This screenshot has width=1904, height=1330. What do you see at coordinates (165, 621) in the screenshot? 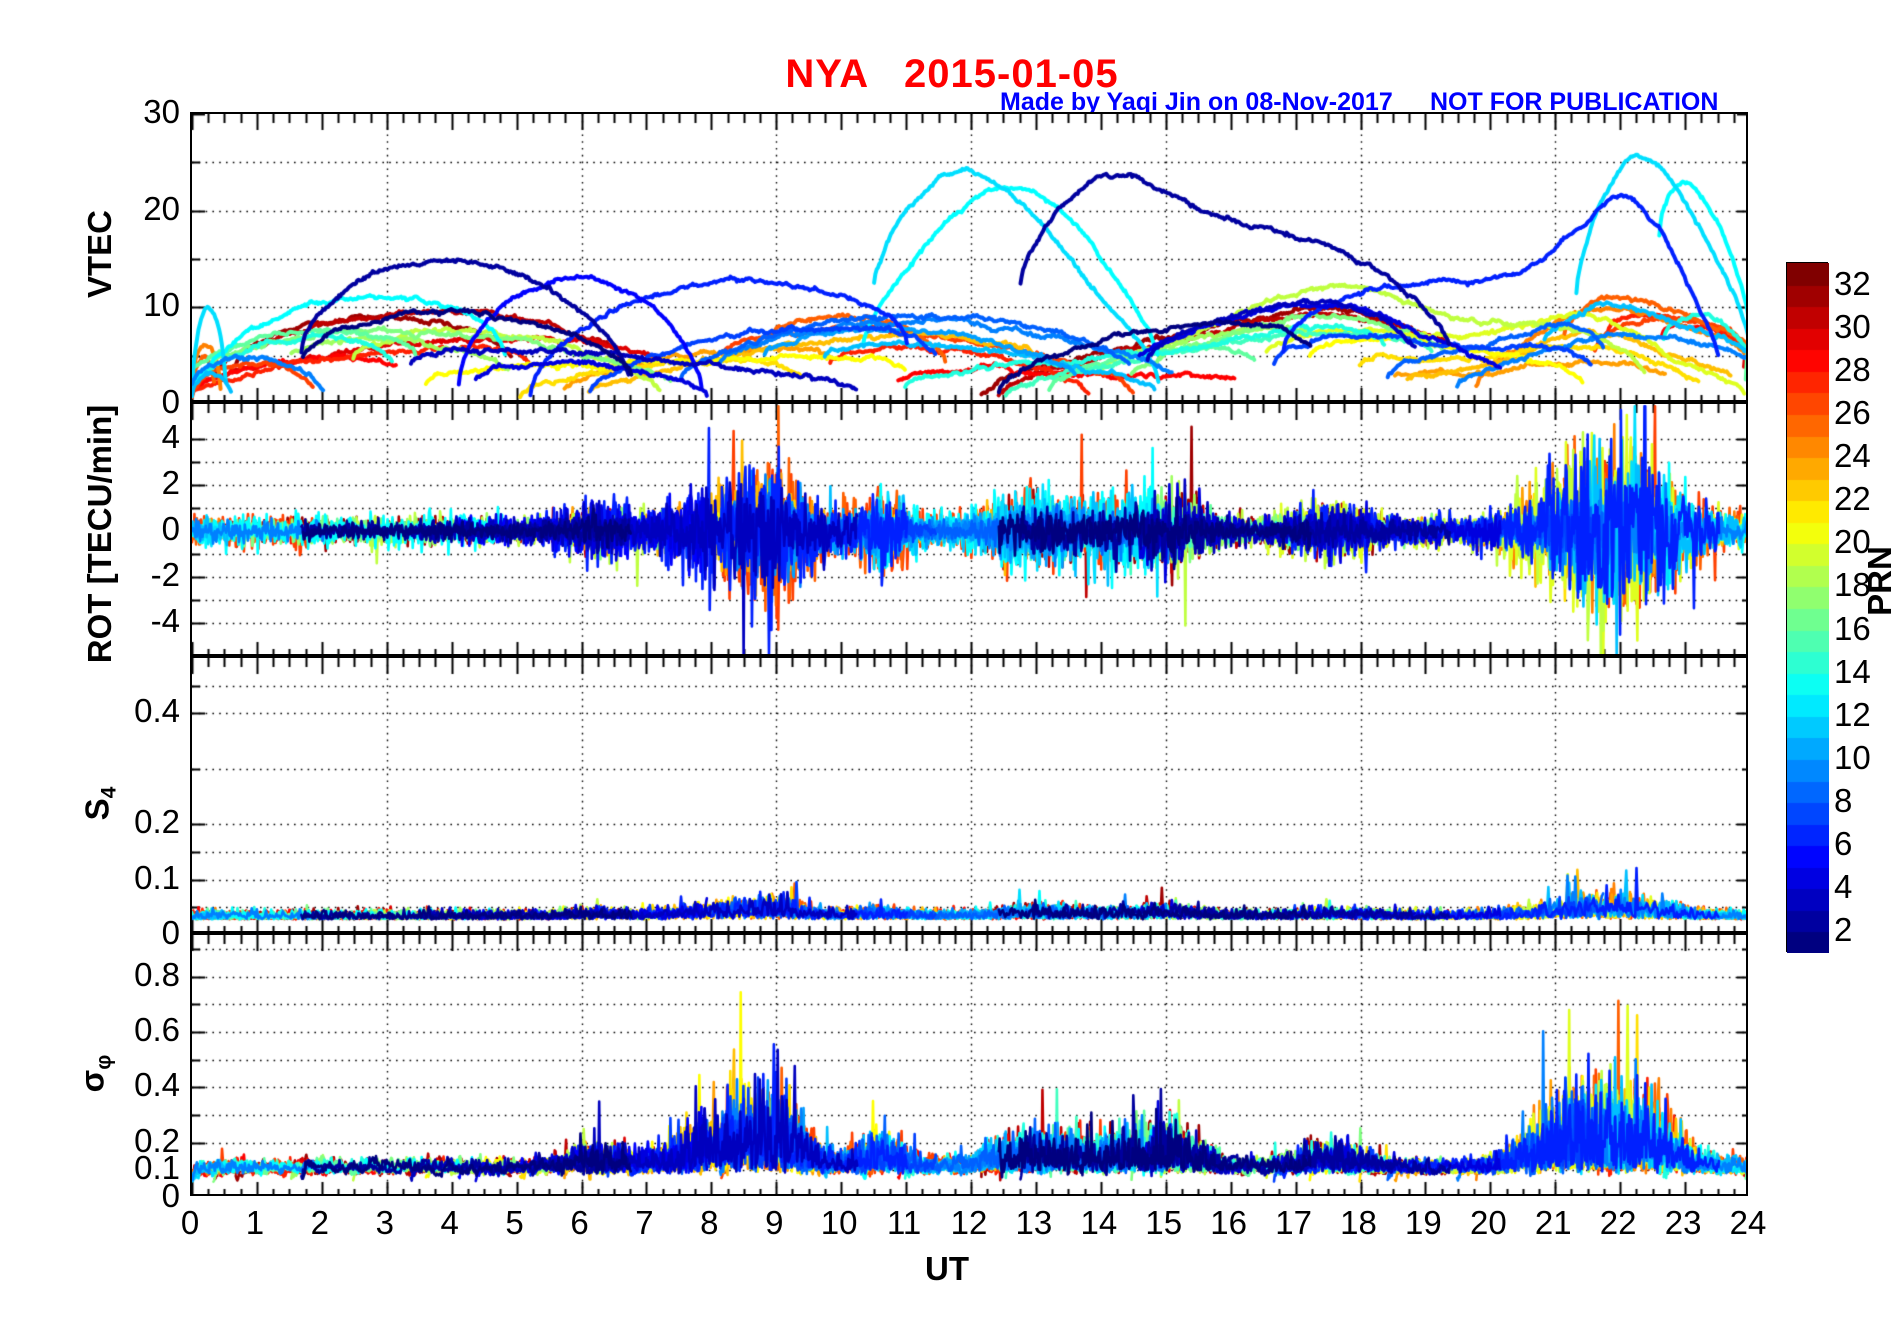
I see `ytick-label: -4` at bounding box center [165, 621].